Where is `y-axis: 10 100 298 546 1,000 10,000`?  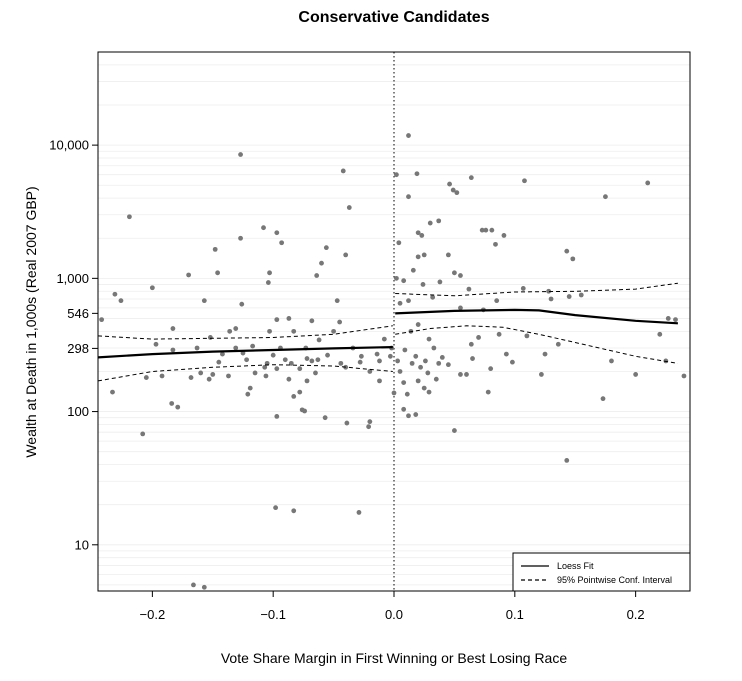
y-axis: 10 100 298 546 1,000 10,000 is located at coordinates (73, 345).